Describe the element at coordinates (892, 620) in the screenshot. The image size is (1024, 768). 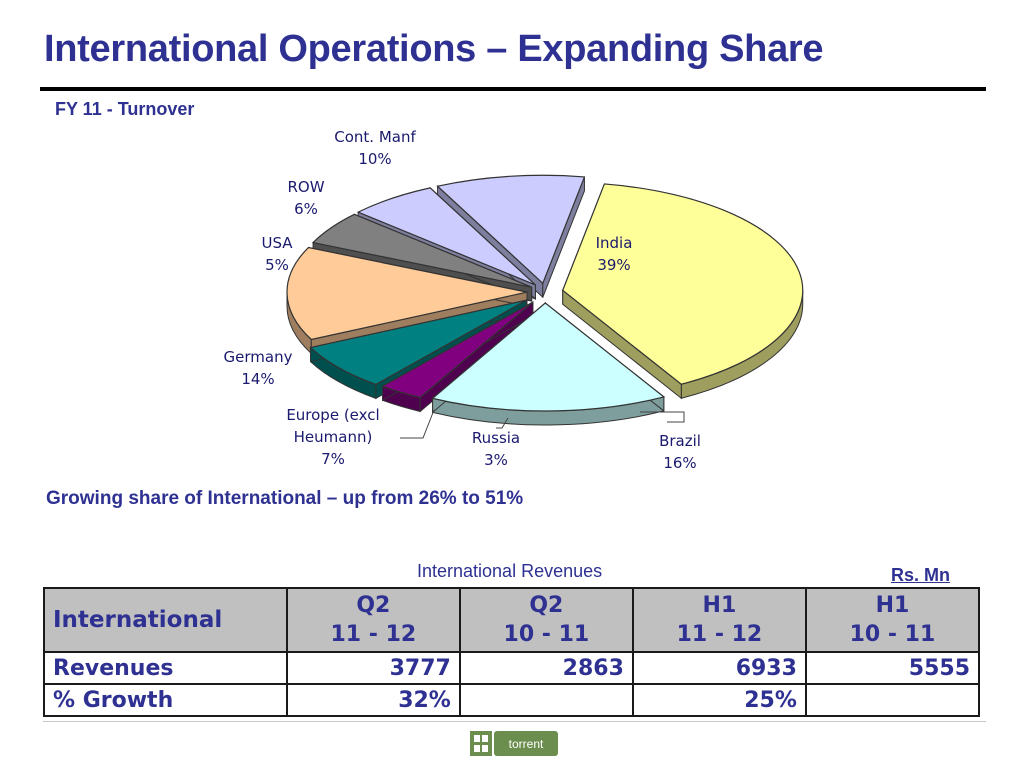
I see `column-header-h1-10-11: H1 10 - 11` at that location.